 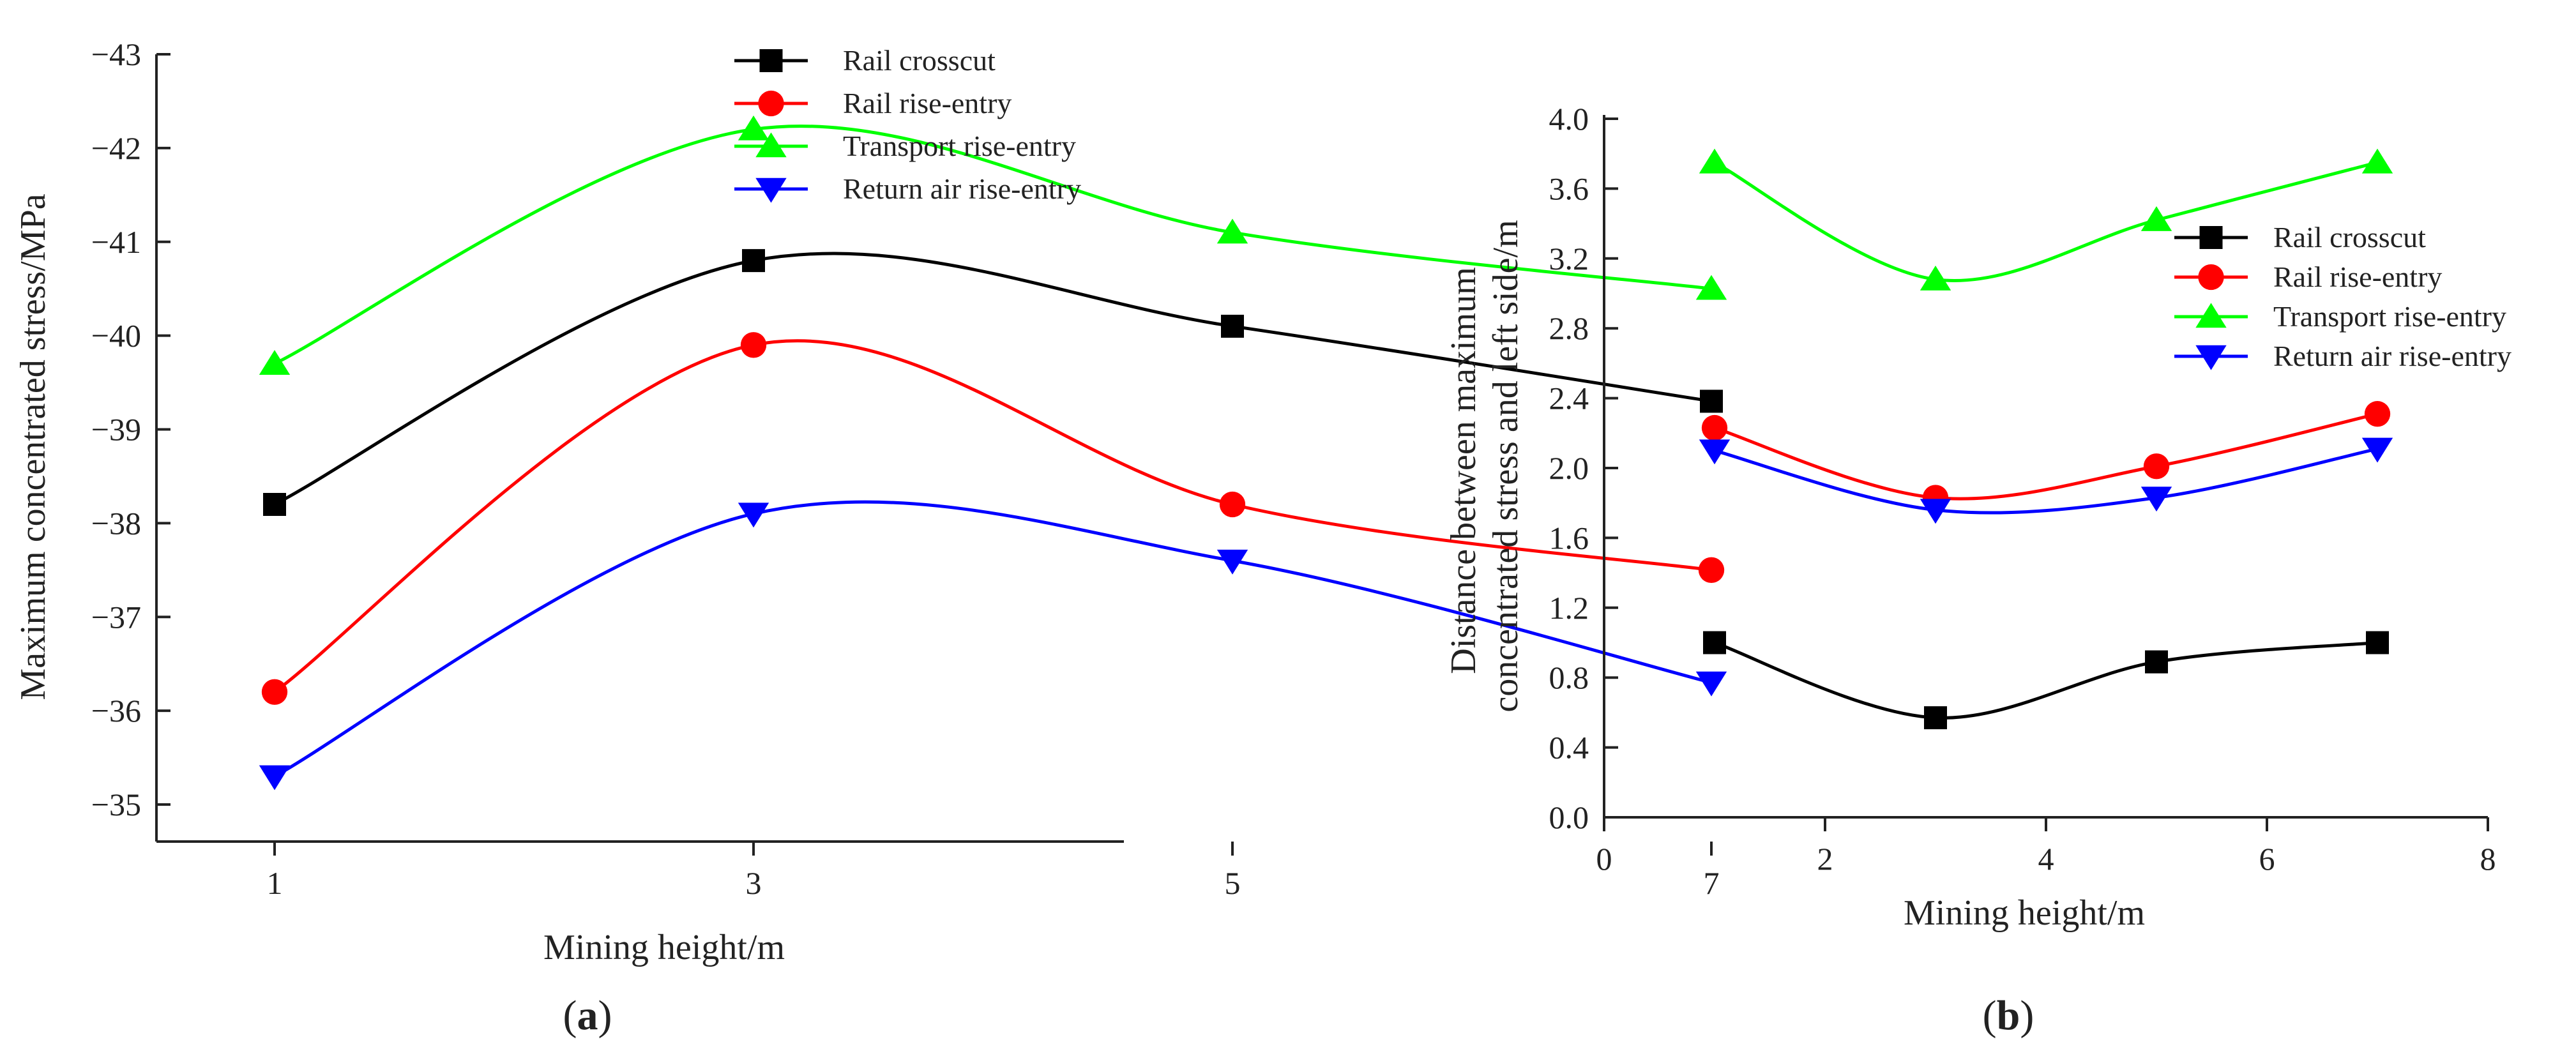 I want to click on chart-a-x-tick-label: 3, so click(x=754, y=883).